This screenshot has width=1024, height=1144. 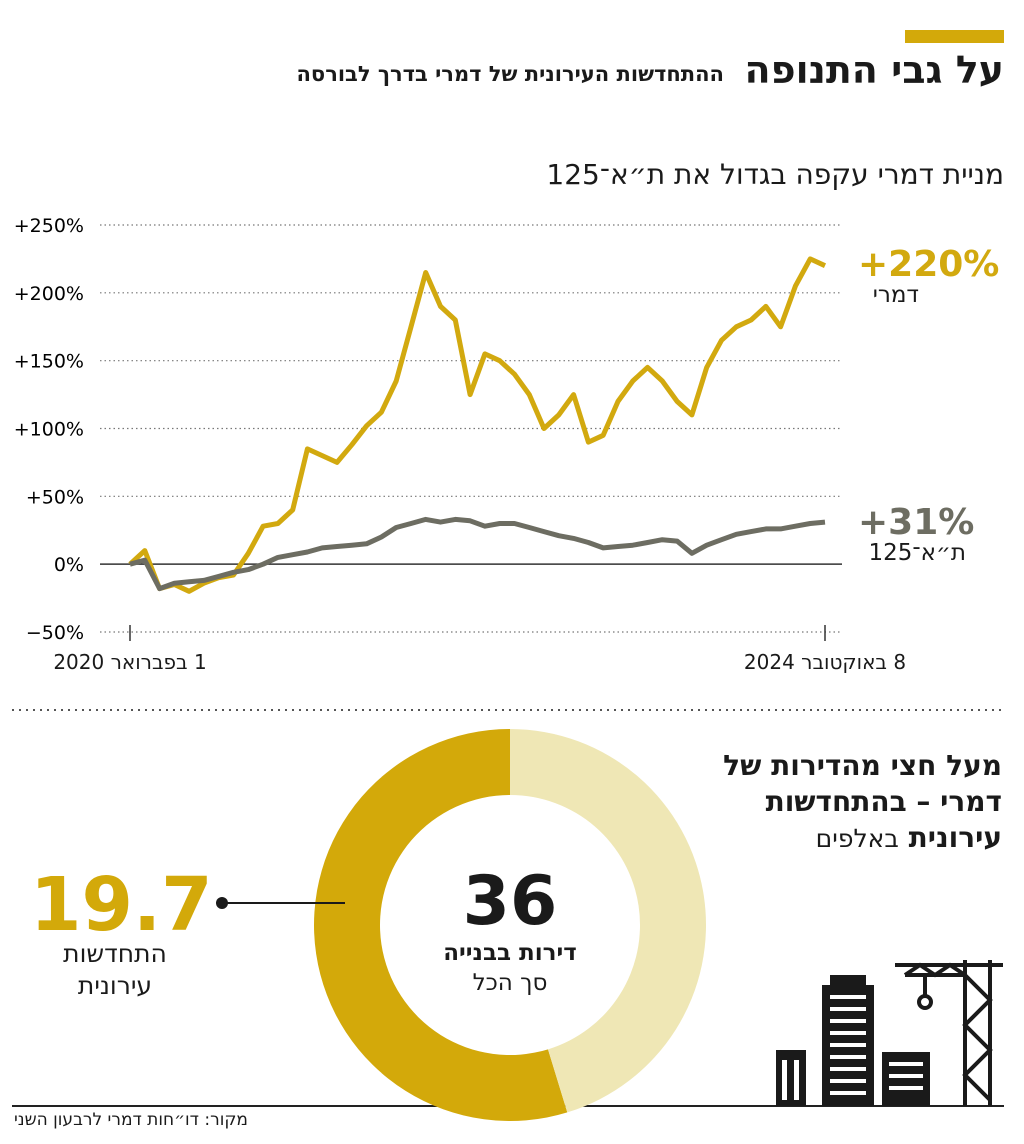 What do you see at coordinates (510, 901) in the screenshot?
I see `pie-total: 36` at bounding box center [510, 901].